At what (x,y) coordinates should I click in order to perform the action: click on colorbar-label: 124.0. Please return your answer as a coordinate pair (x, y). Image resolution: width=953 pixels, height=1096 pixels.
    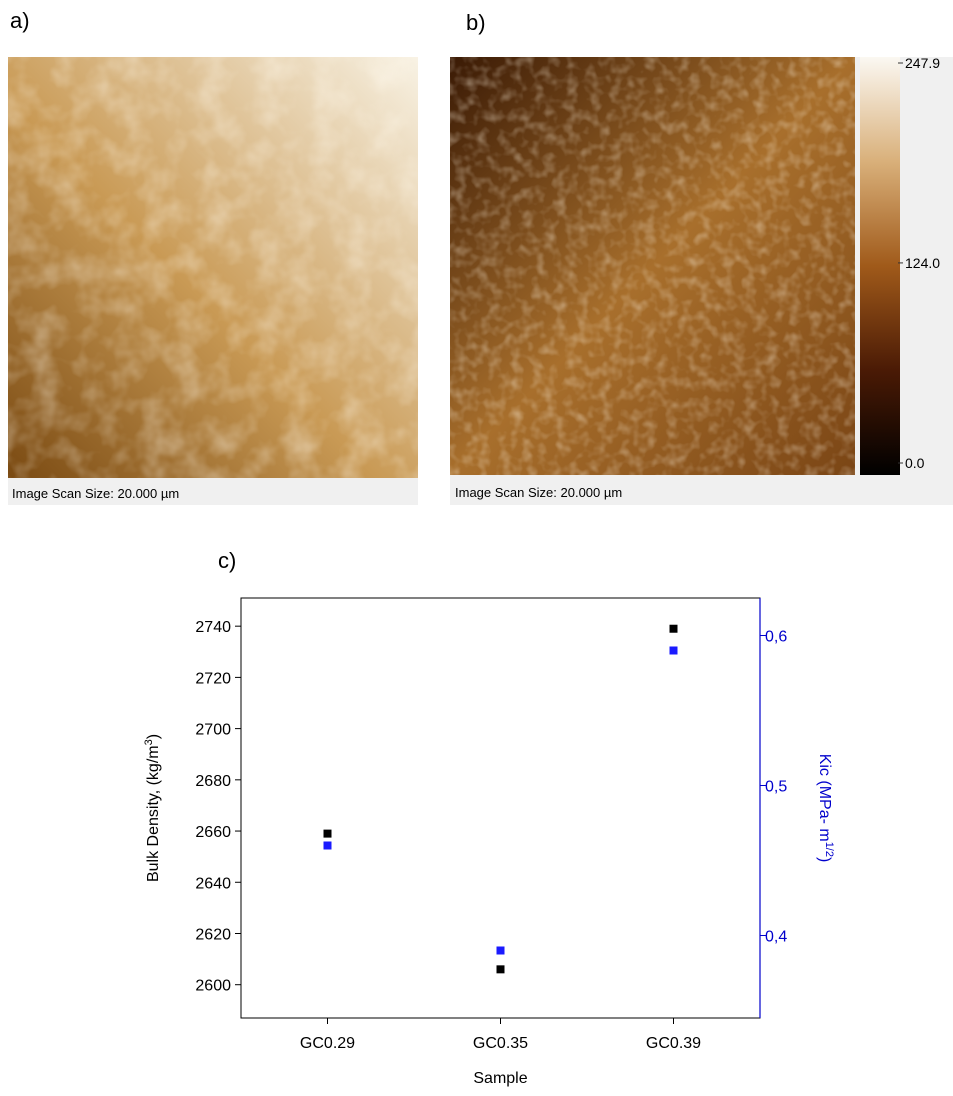
    Looking at the image, I should click on (922, 263).